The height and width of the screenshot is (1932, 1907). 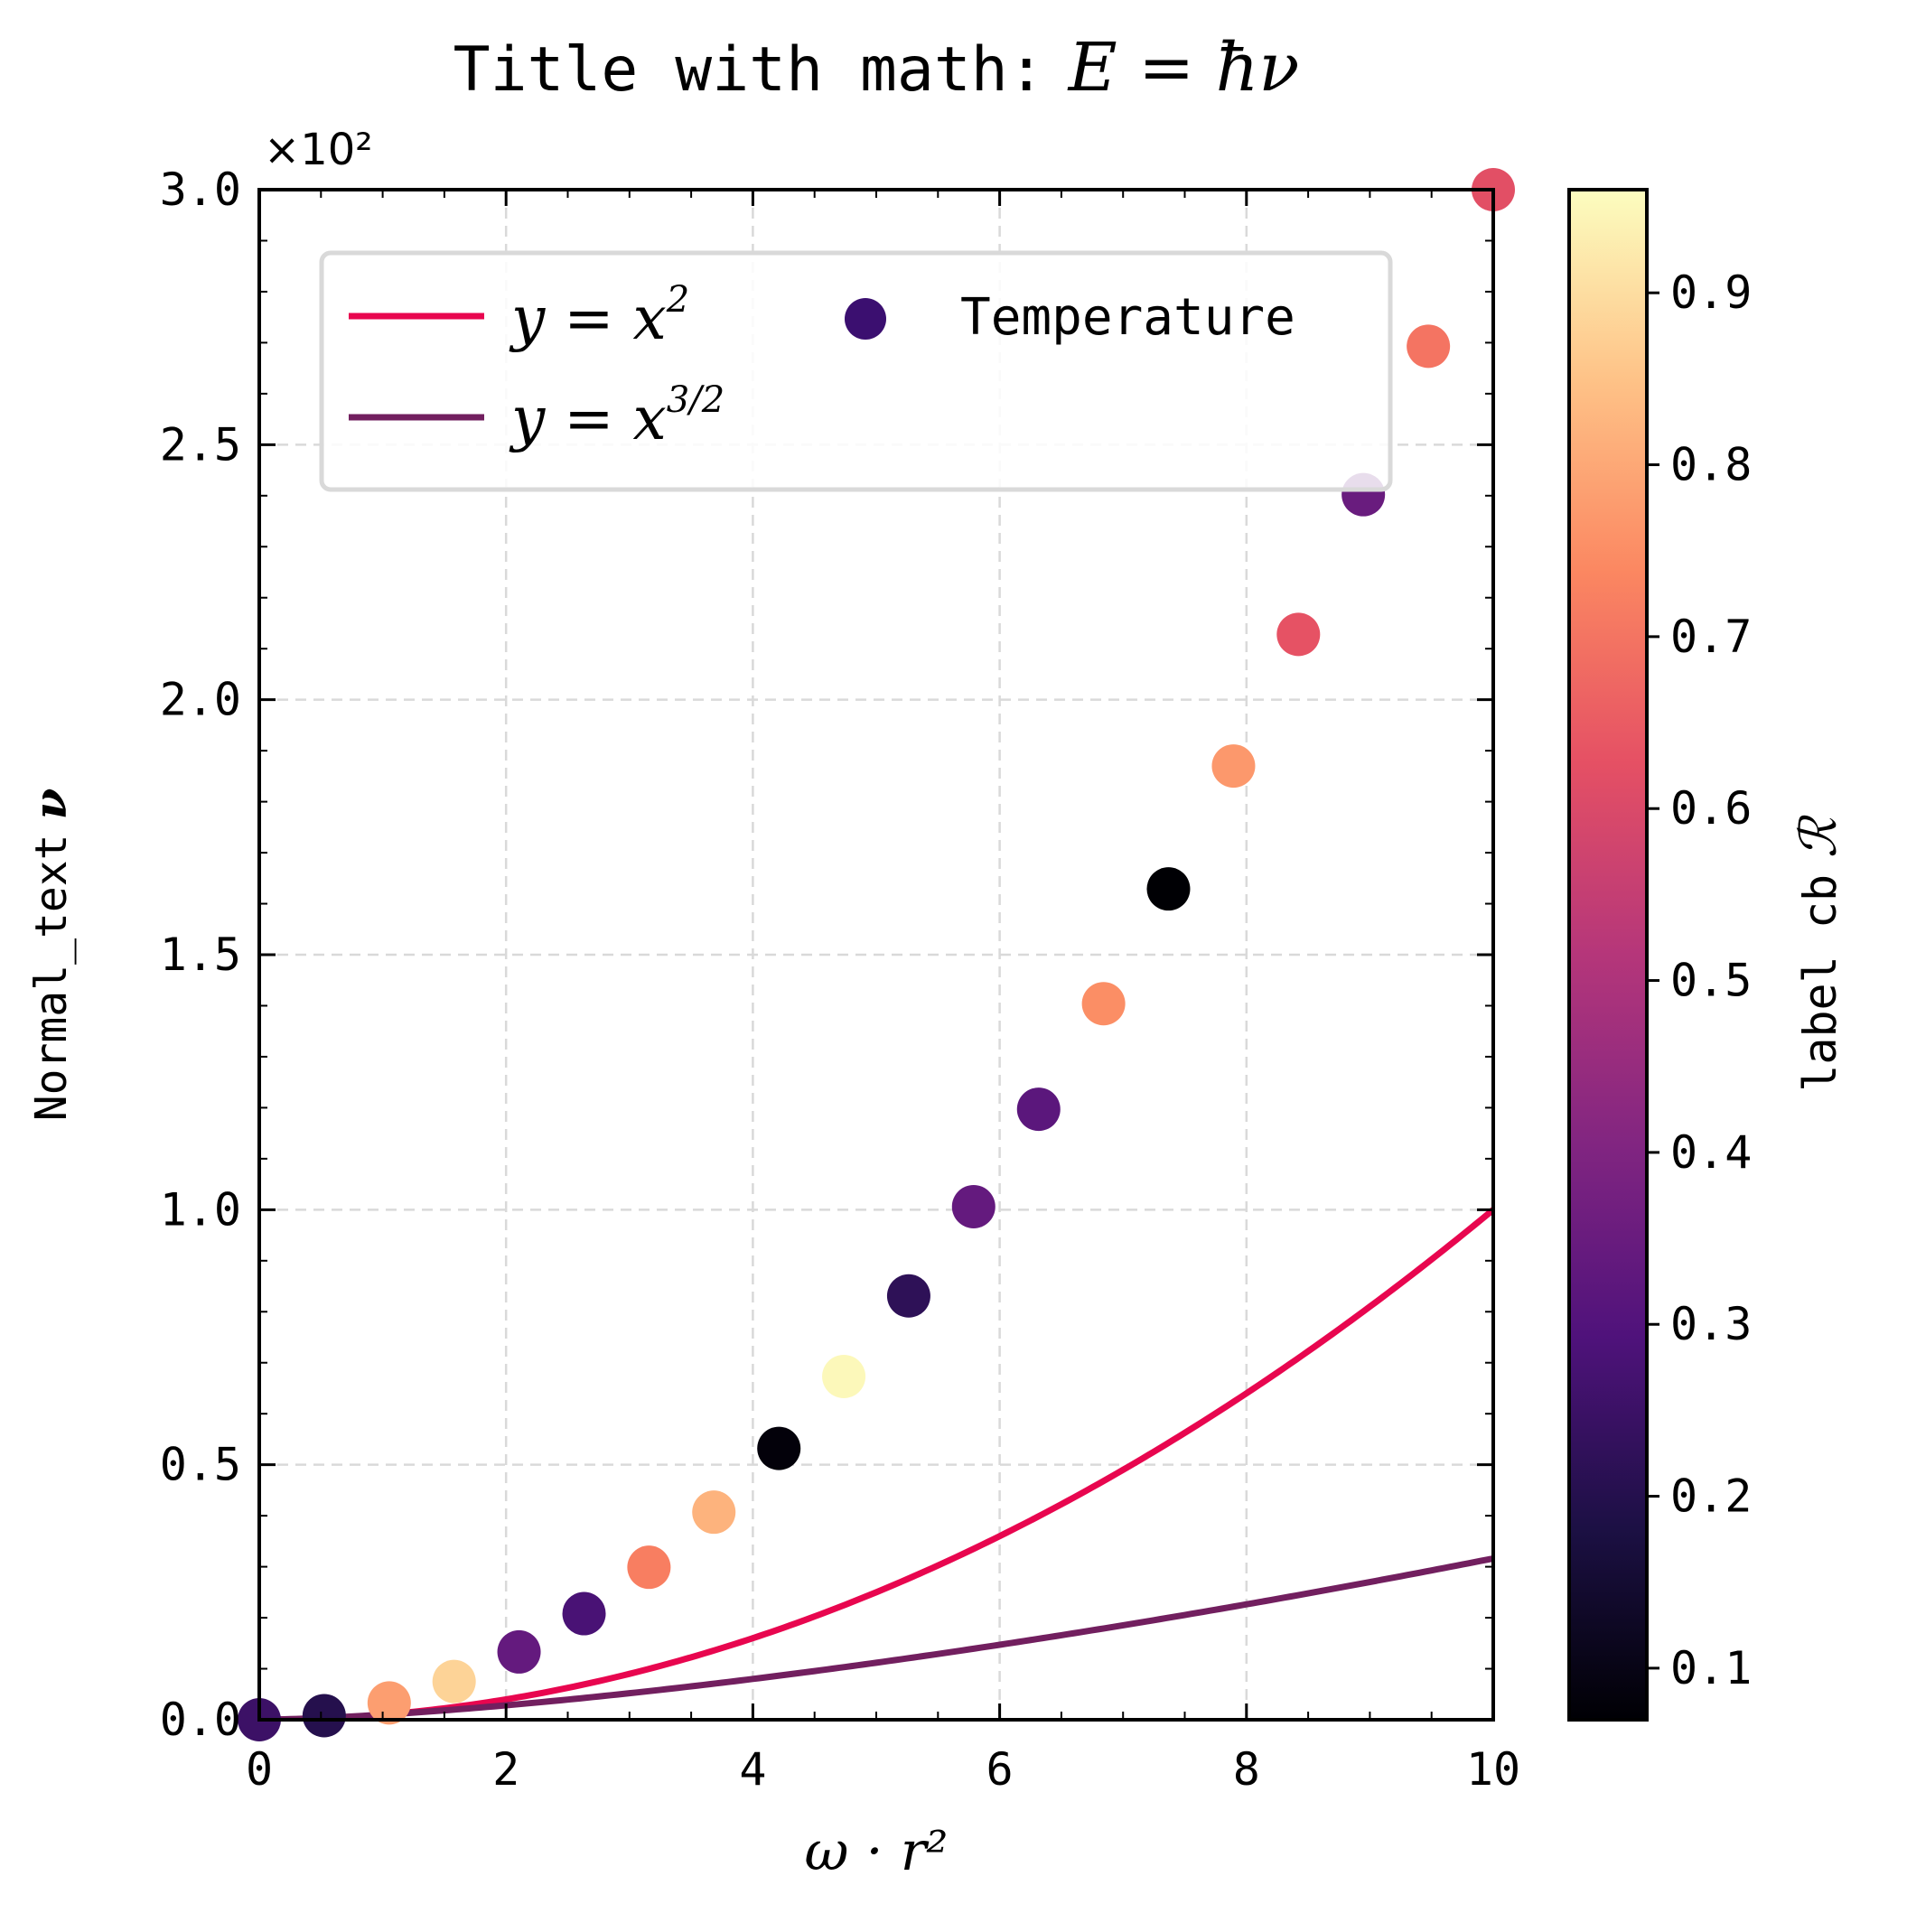 I want to click on x-tick-label: 6, so click(x=1000, y=1769).